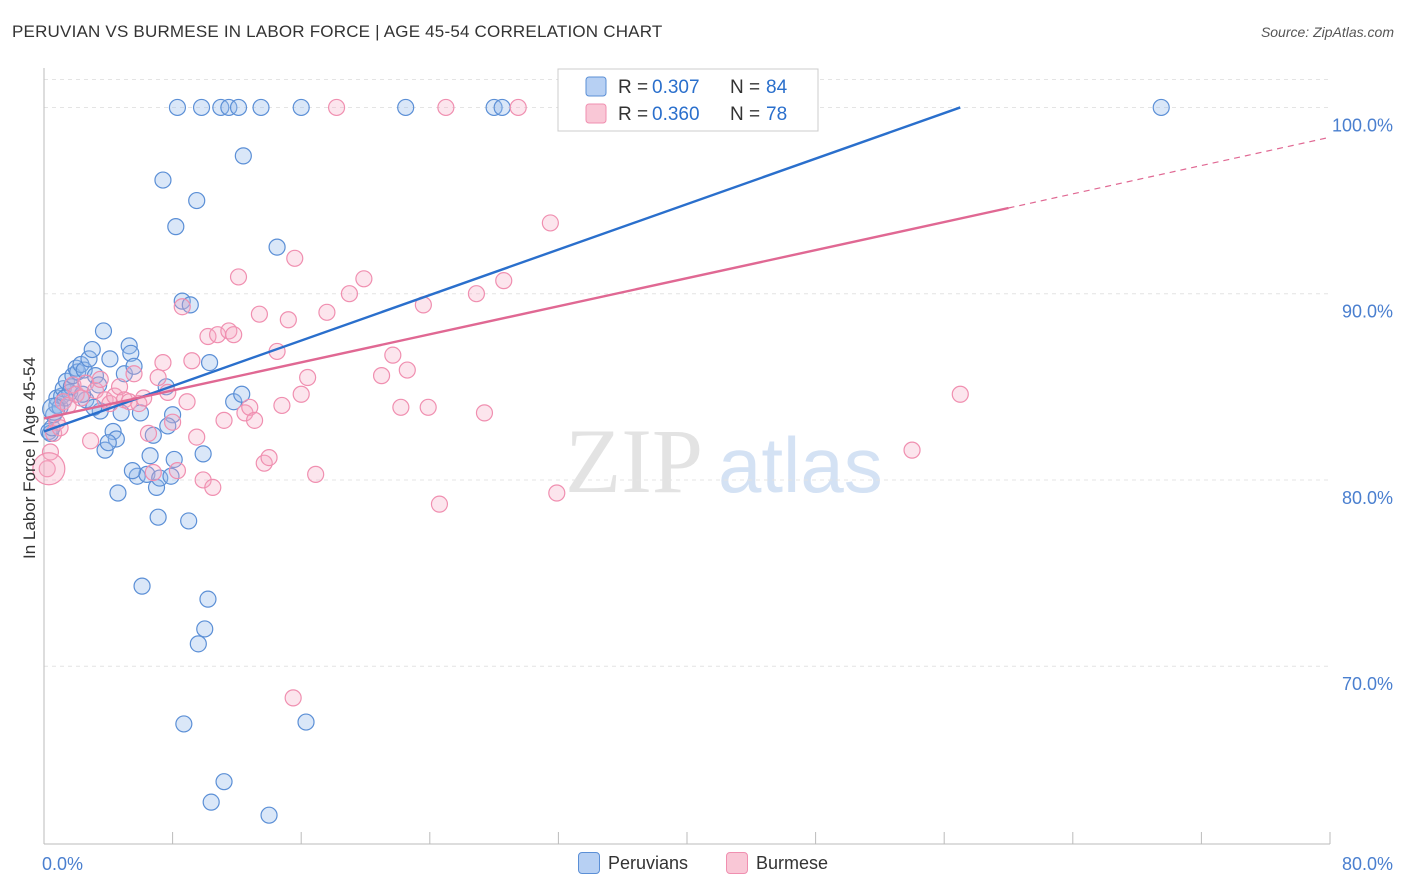 The width and height of the screenshot is (1406, 892). I want to click on legend-item-peruvians: Peruvians, so click(632, 863).